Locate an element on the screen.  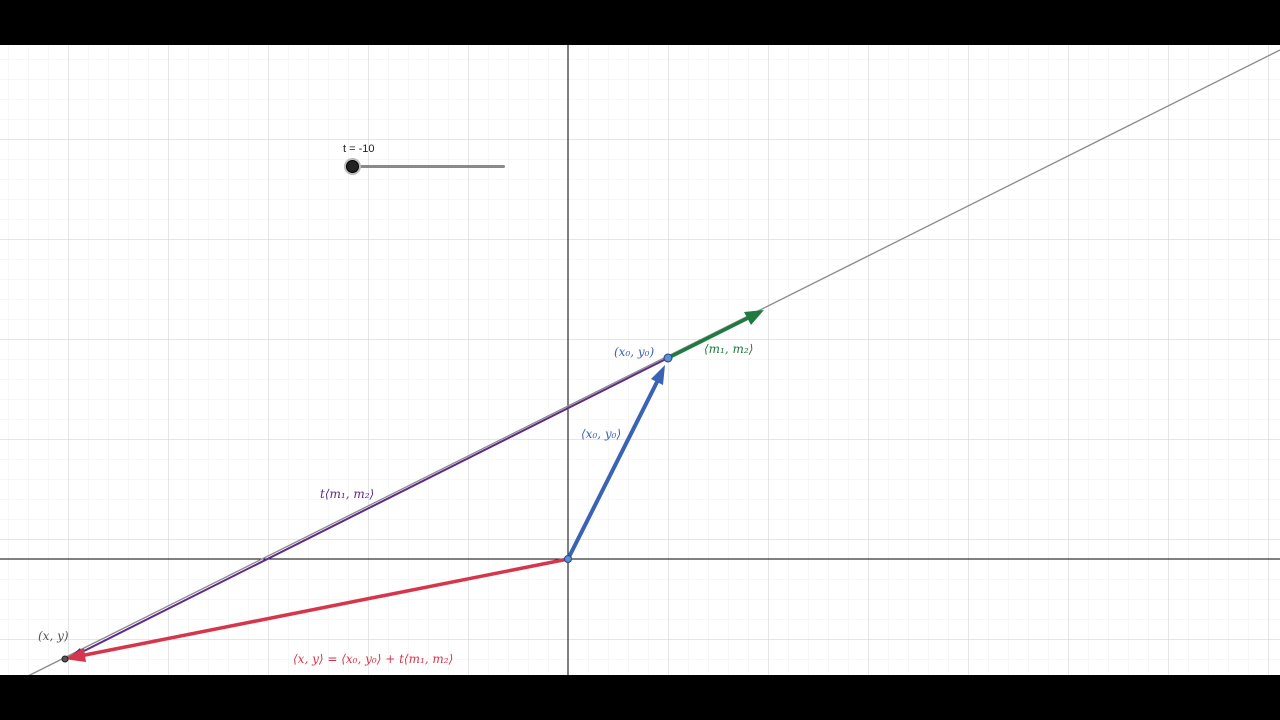
letterbox-top is located at coordinates (640, 22).